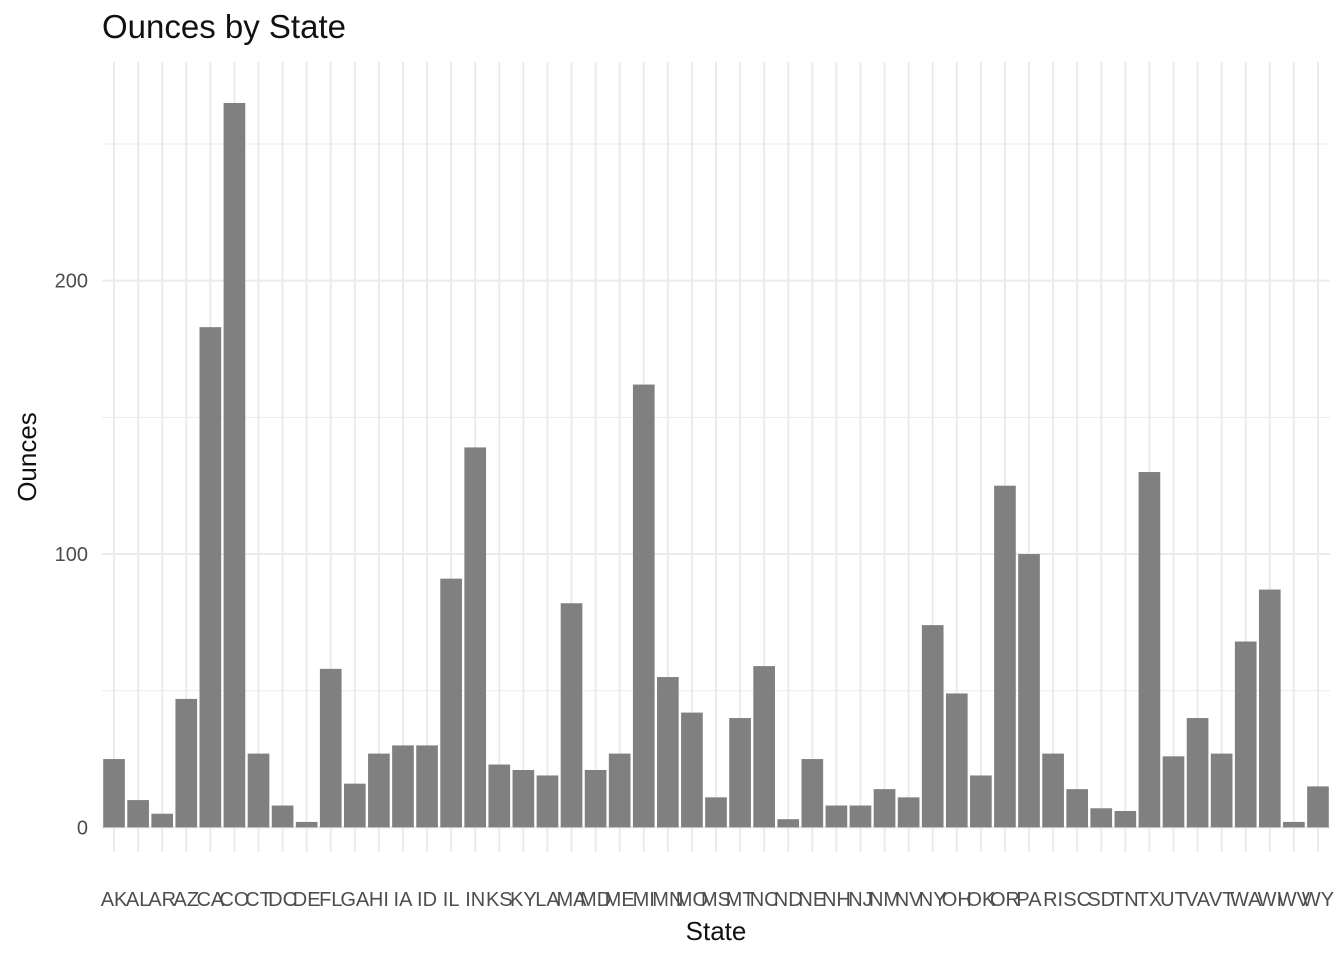 The height and width of the screenshot is (965, 1344). I want to click on x-tick-label: KS, so click(499, 900).